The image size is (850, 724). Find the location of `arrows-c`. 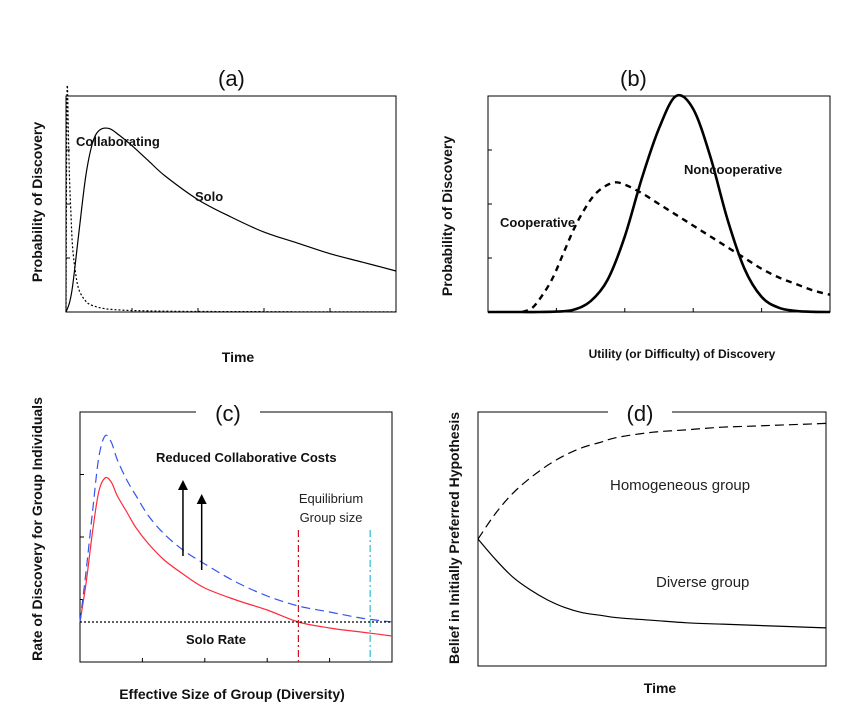

arrows-c is located at coordinates (192, 525).